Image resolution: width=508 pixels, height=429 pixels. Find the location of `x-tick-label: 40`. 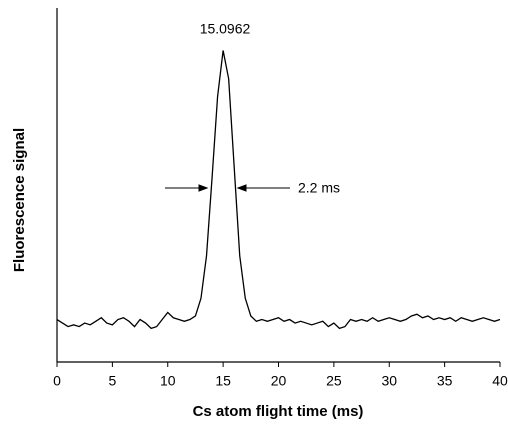

x-tick-label: 40 is located at coordinates (500, 381).